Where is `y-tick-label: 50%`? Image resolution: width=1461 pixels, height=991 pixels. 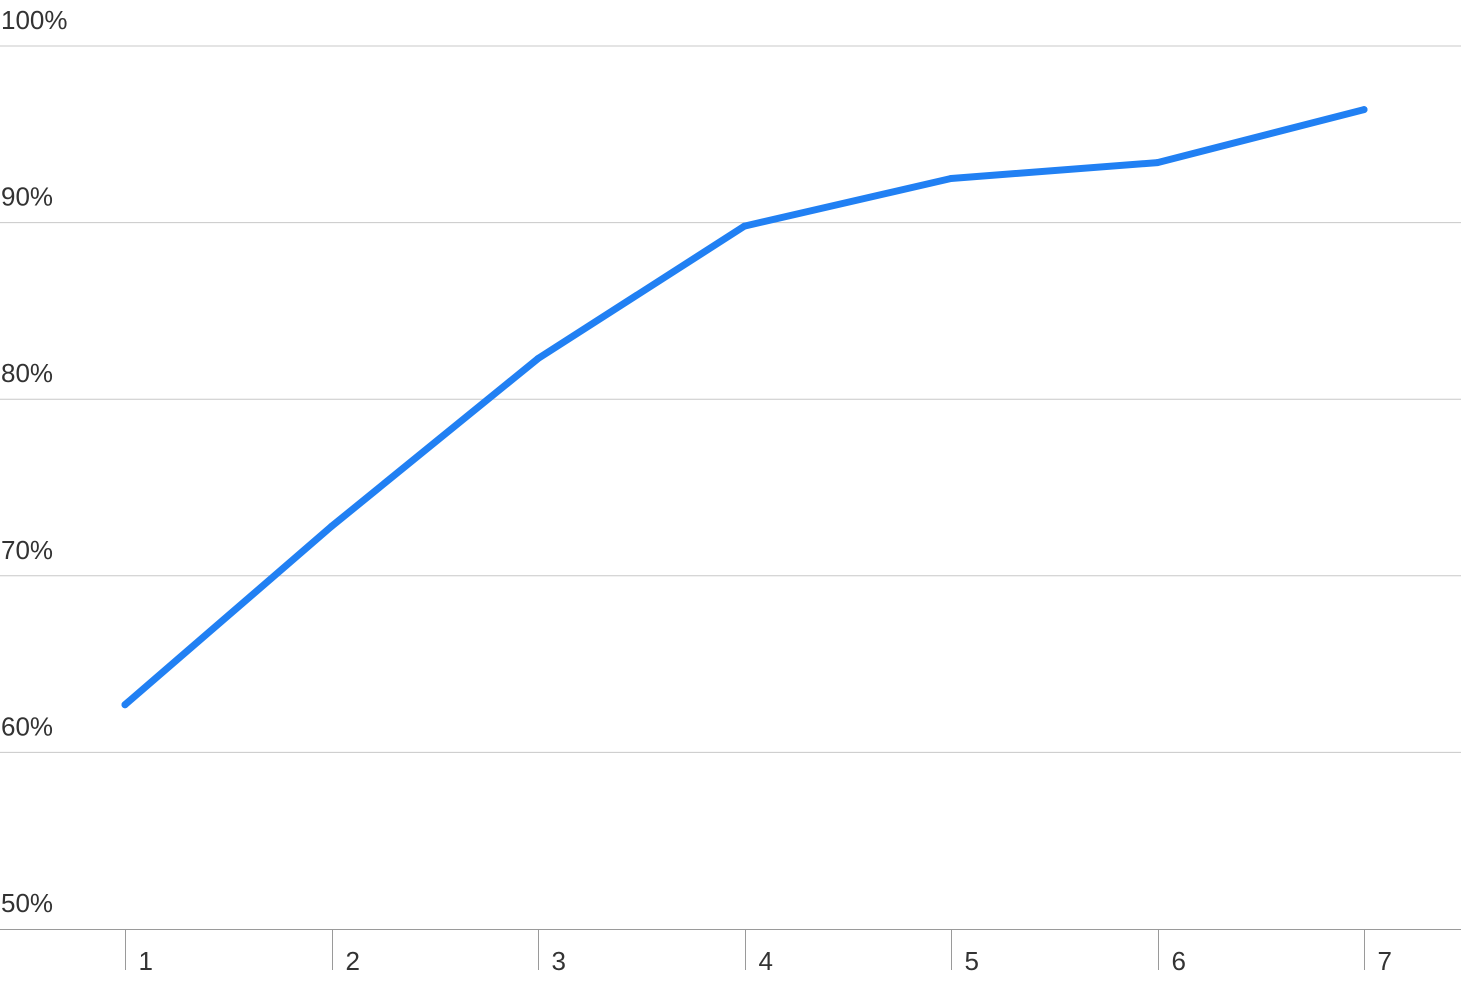 y-tick-label: 50% is located at coordinates (27, 903).